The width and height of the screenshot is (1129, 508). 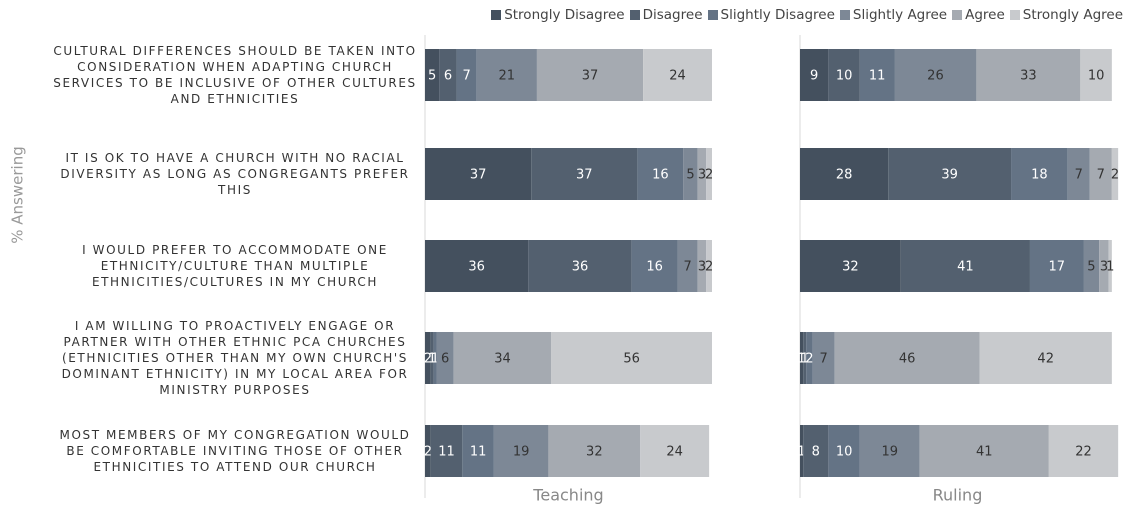 I want to click on value-label: 18, so click(x=1039, y=175).